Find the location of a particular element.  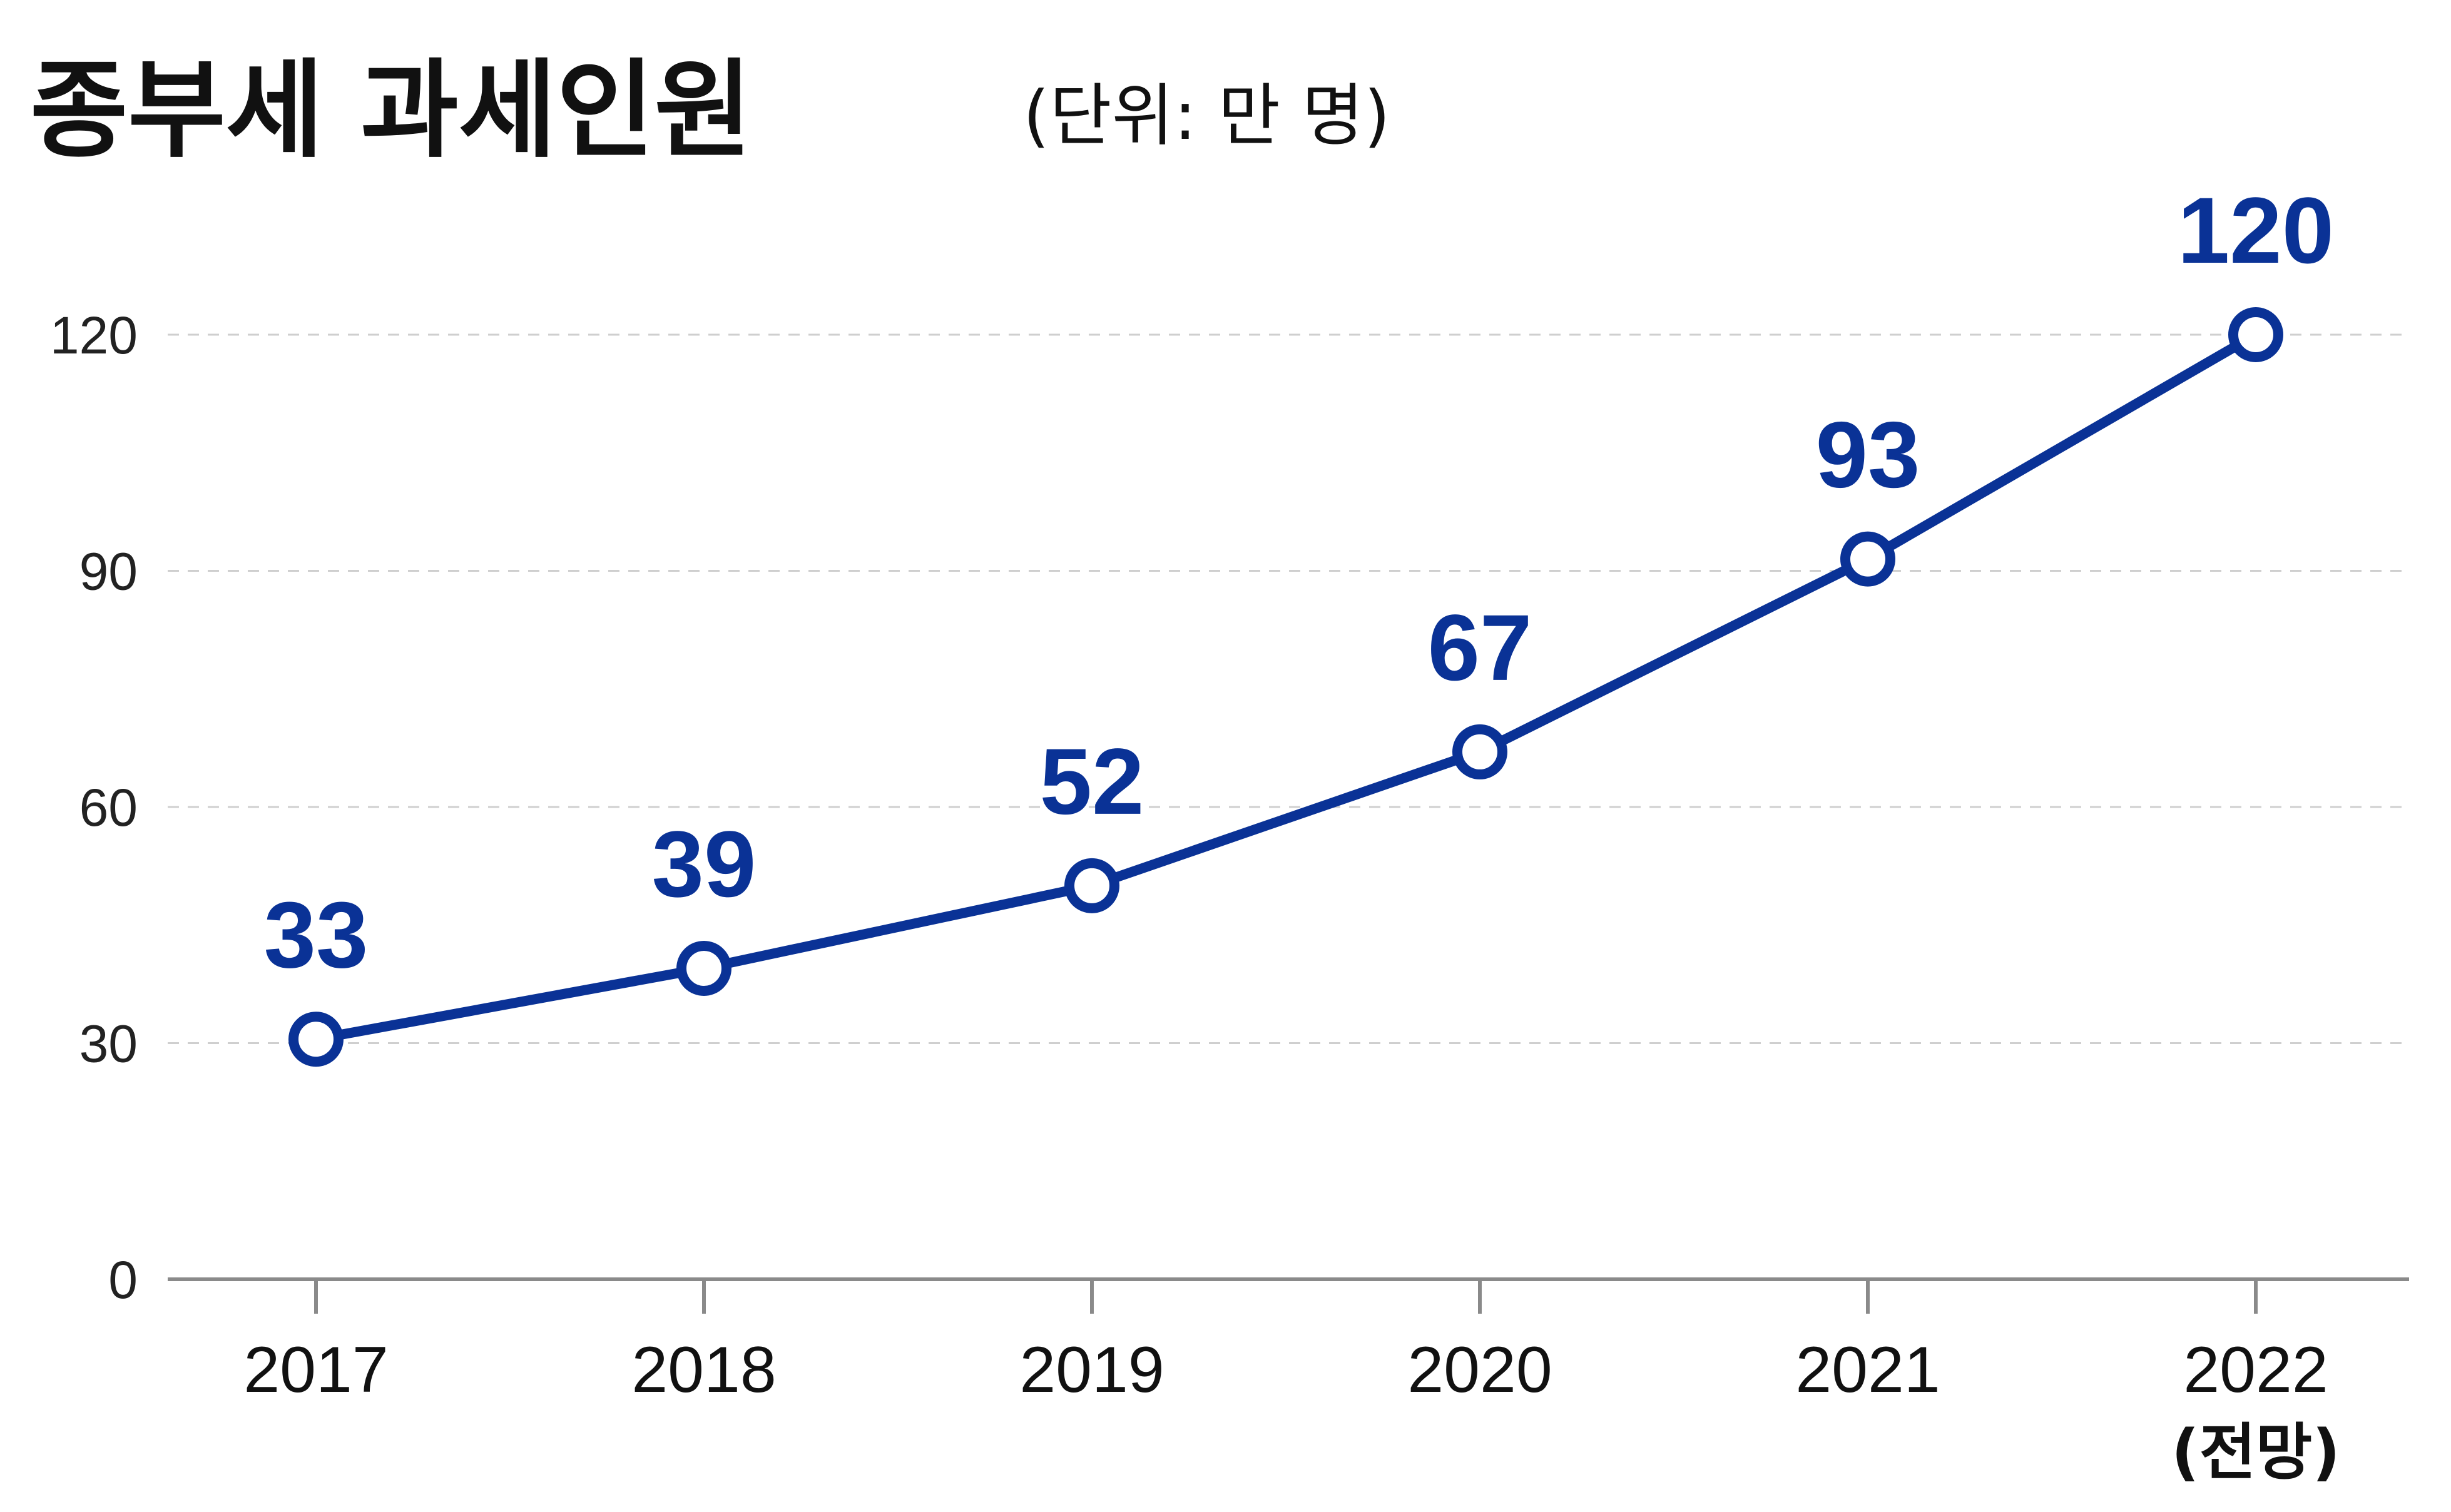

data-label: 67 is located at coordinates (1480, 648).